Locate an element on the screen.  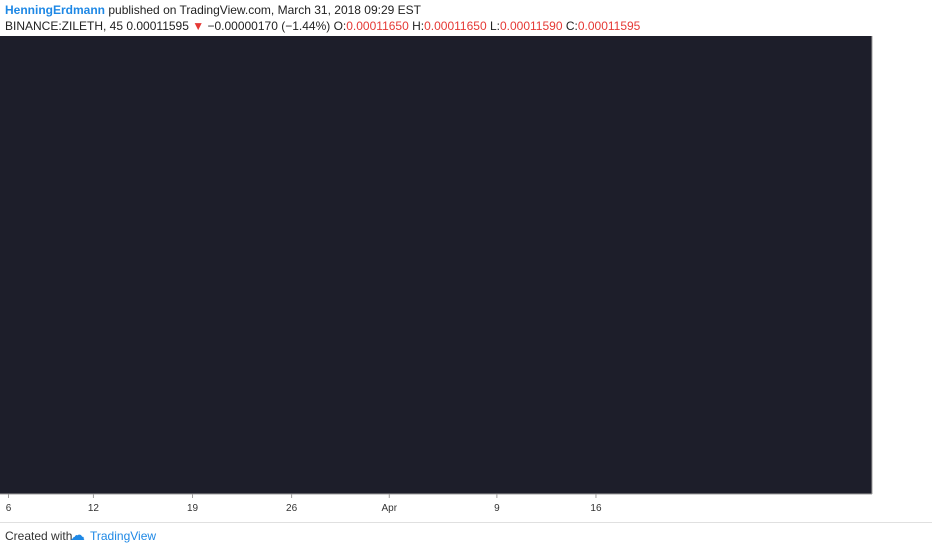
x-tick-label: 19 is located at coordinates (193, 508).